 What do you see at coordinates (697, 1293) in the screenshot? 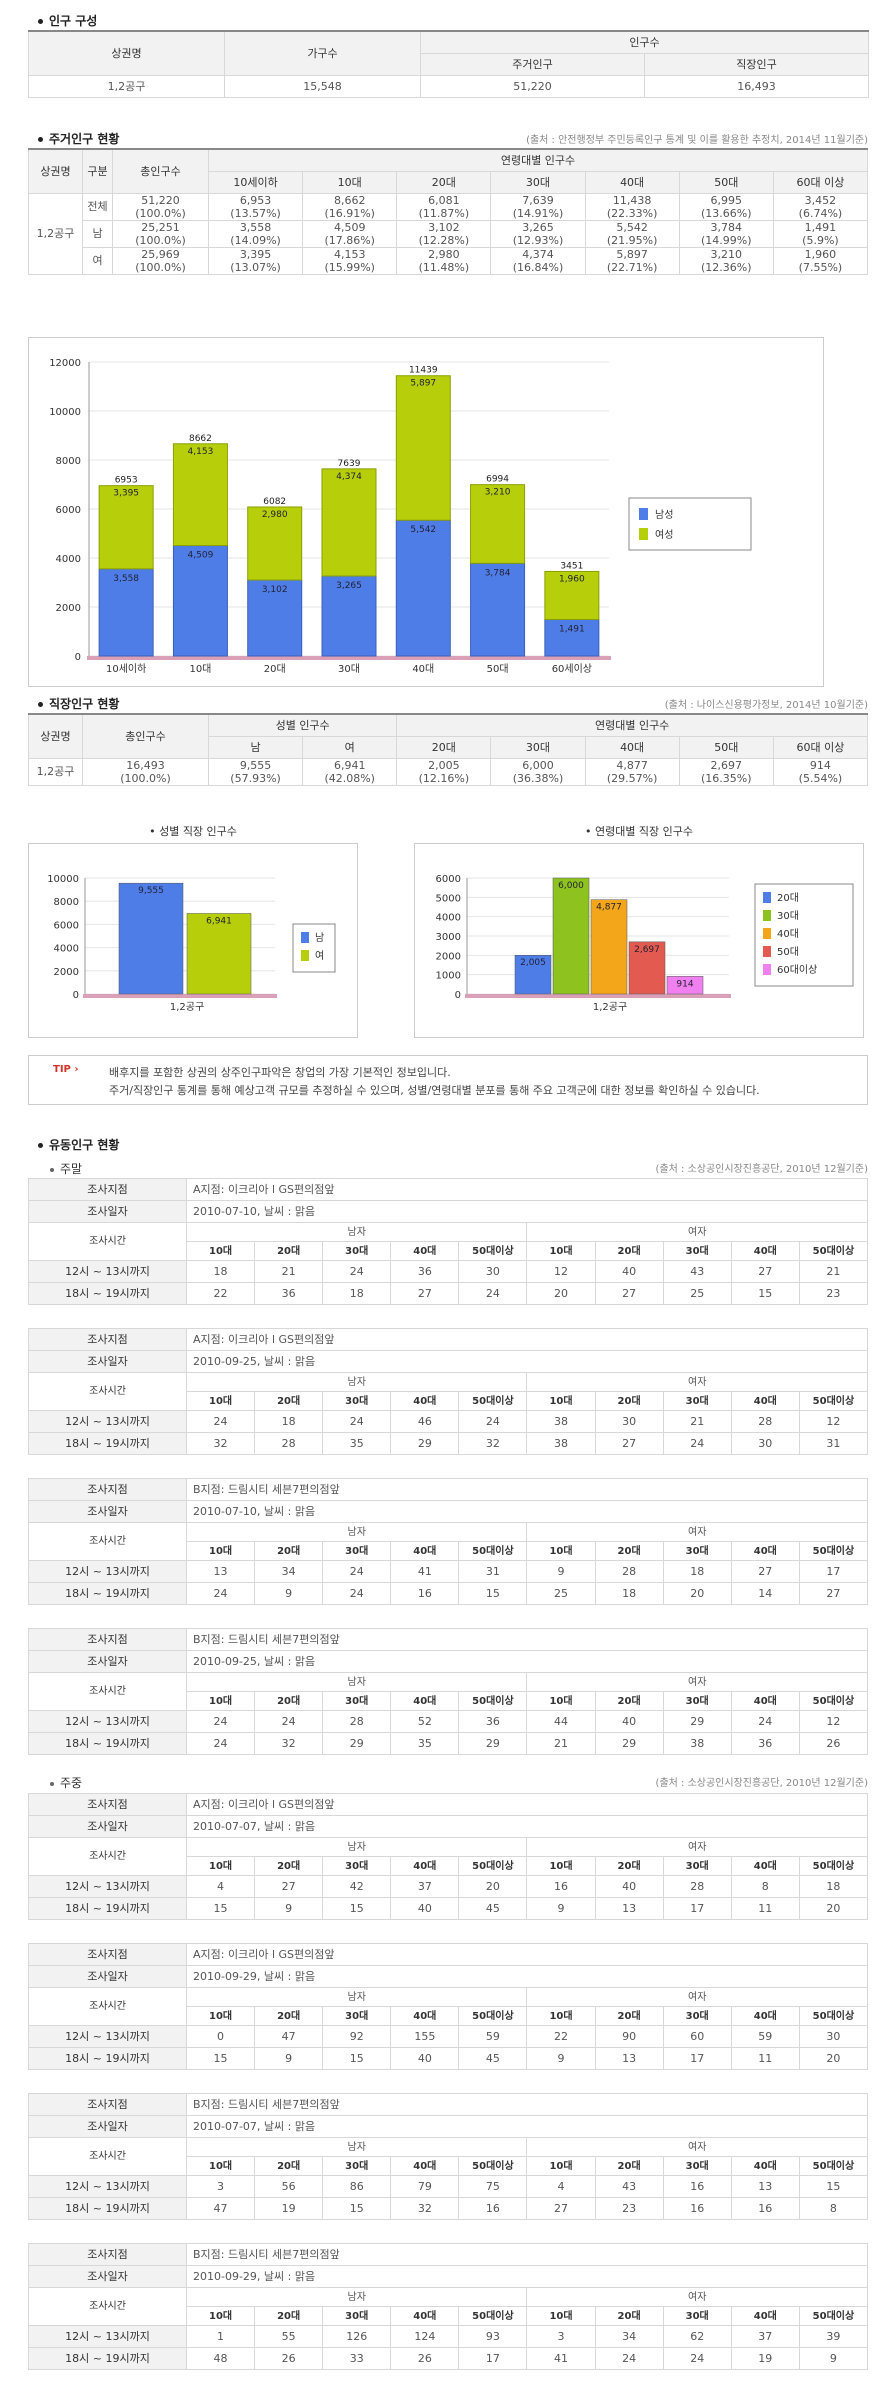
I see `cell-count: 25` at bounding box center [697, 1293].